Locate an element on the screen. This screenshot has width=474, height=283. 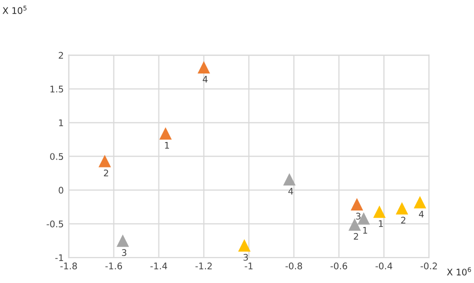
x-tick-label: -1 is located at coordinates (248, 266).